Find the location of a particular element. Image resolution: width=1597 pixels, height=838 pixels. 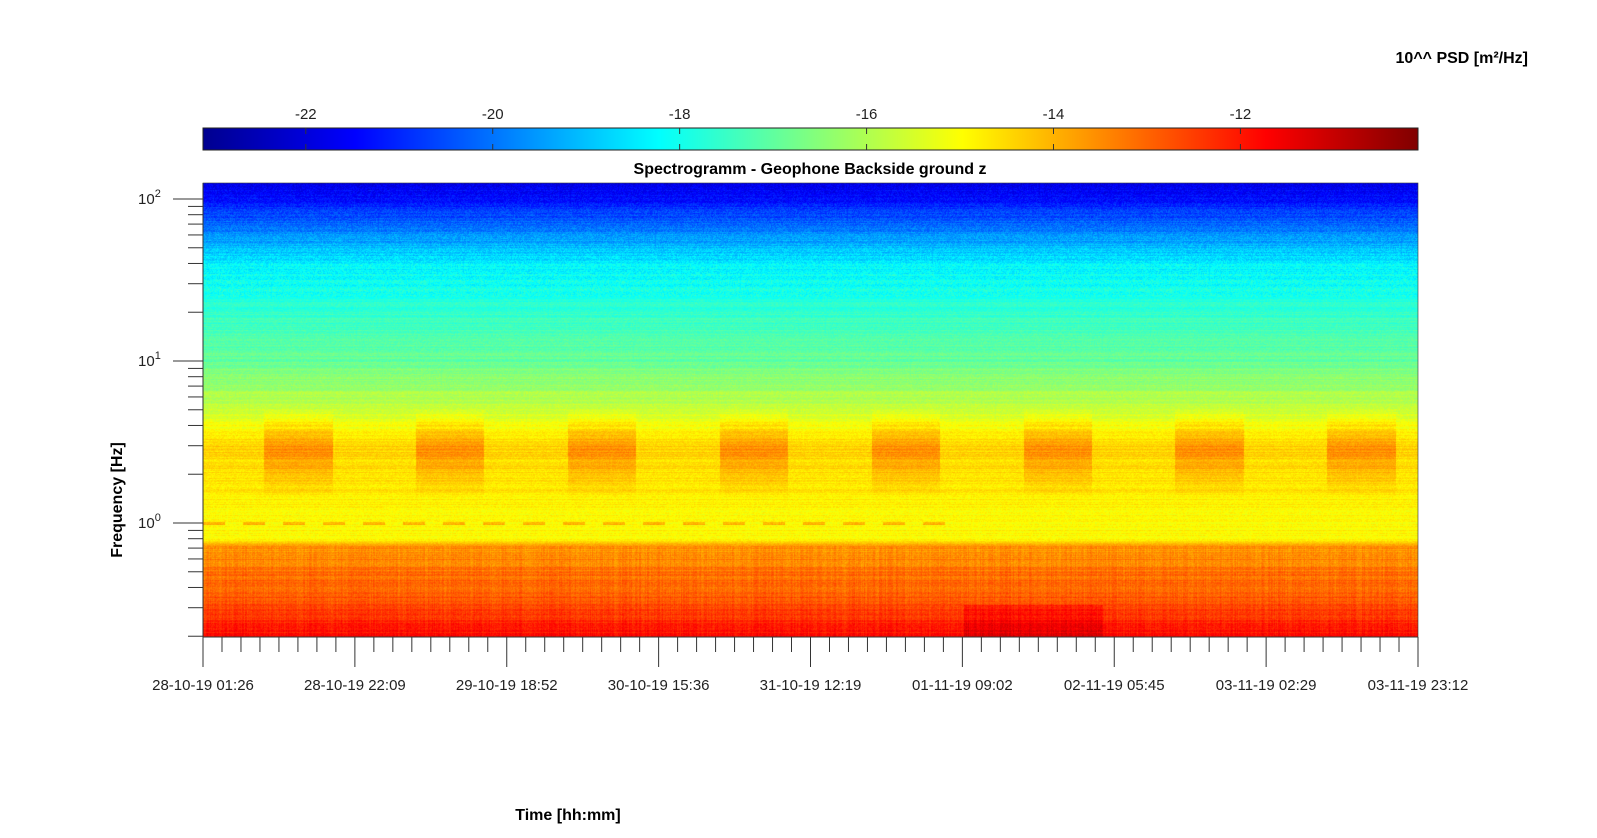

x-tick-label: 28-10-19 22:09 is located at coordinates (355, 685).